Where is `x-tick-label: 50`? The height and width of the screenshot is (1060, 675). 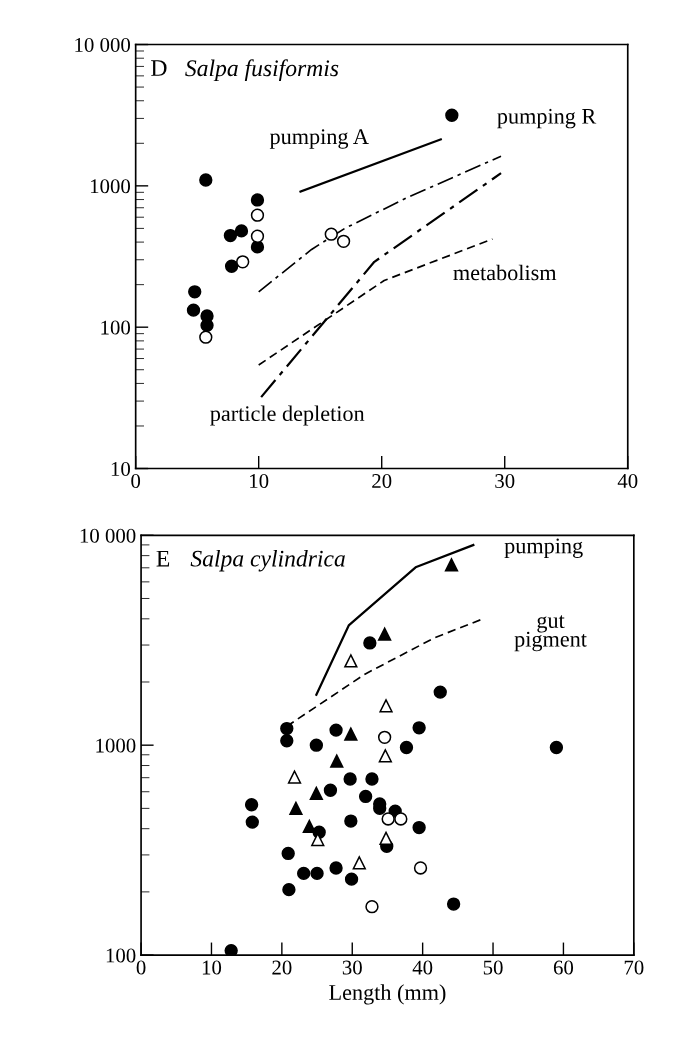 x-tick-label: 50 is located at coordinates (493, 967).